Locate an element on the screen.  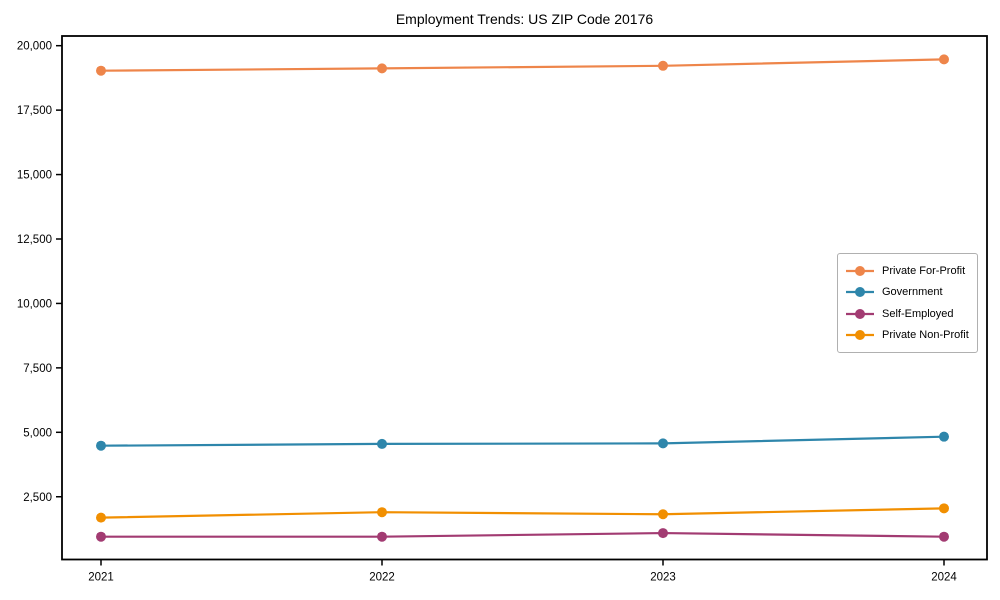
legend-entry-government: Government is located at coordinates (907, 293).